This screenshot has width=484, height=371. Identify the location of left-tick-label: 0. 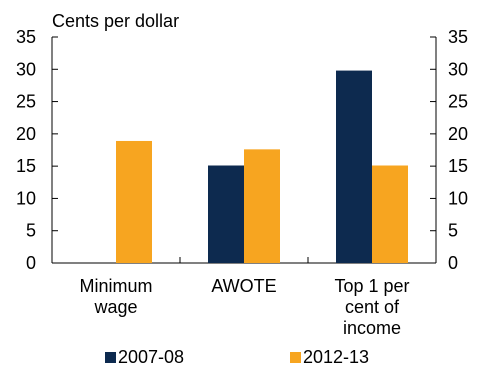
(31, 263).